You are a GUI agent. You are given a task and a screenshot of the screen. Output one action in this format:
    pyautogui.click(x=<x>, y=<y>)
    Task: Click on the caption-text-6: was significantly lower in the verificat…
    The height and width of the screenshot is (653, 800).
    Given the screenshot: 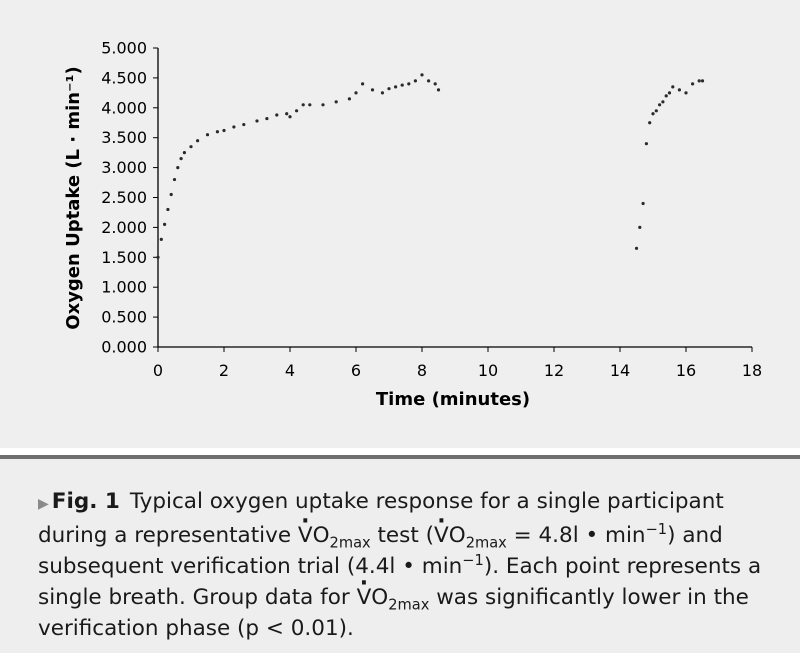 What is the action you would take?
    pyautogui.click(x=393, y=613)
    